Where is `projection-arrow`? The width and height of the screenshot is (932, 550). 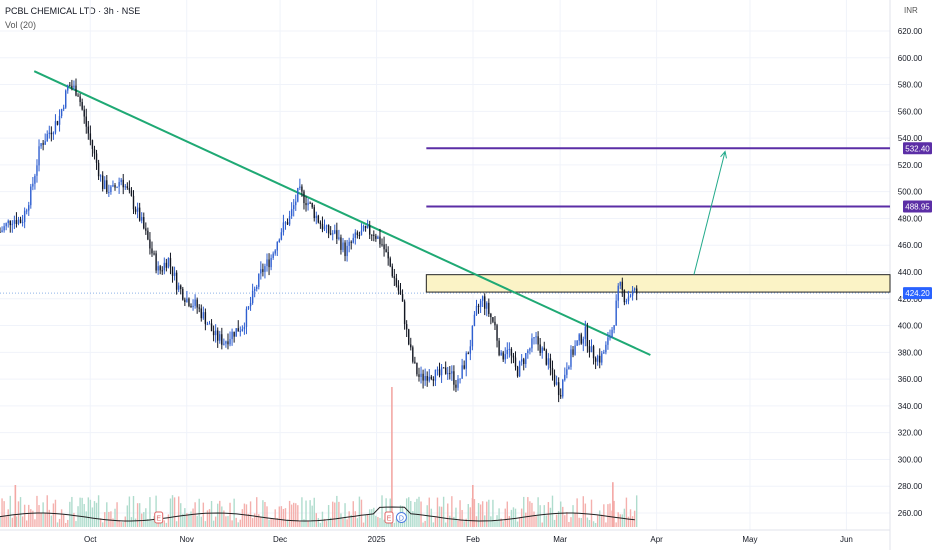
projection-arrow is located at coordinates (710, 212).